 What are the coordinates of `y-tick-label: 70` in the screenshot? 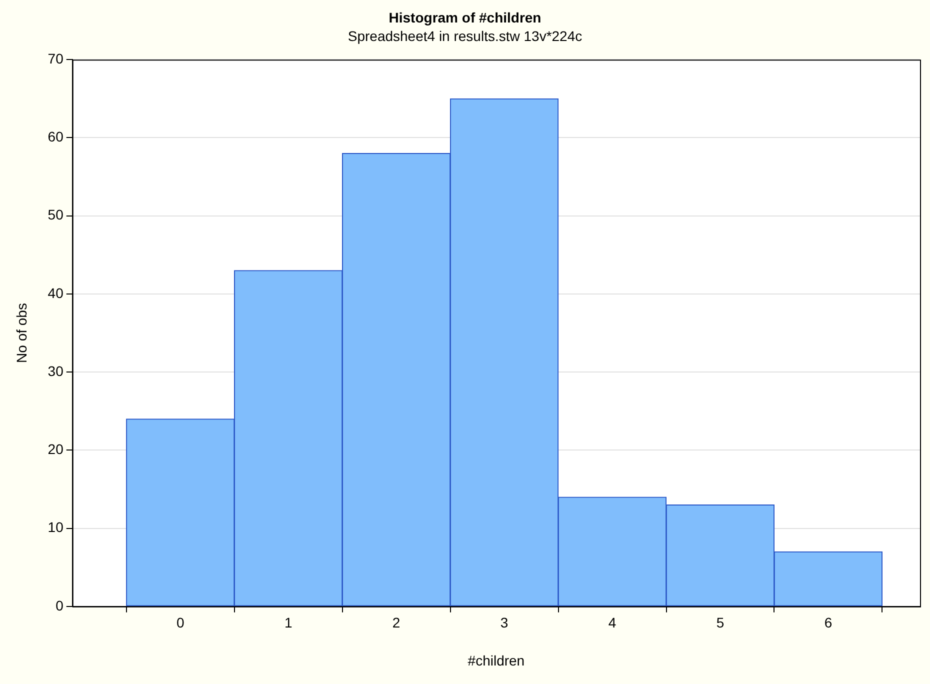 It's located at (56, 58).